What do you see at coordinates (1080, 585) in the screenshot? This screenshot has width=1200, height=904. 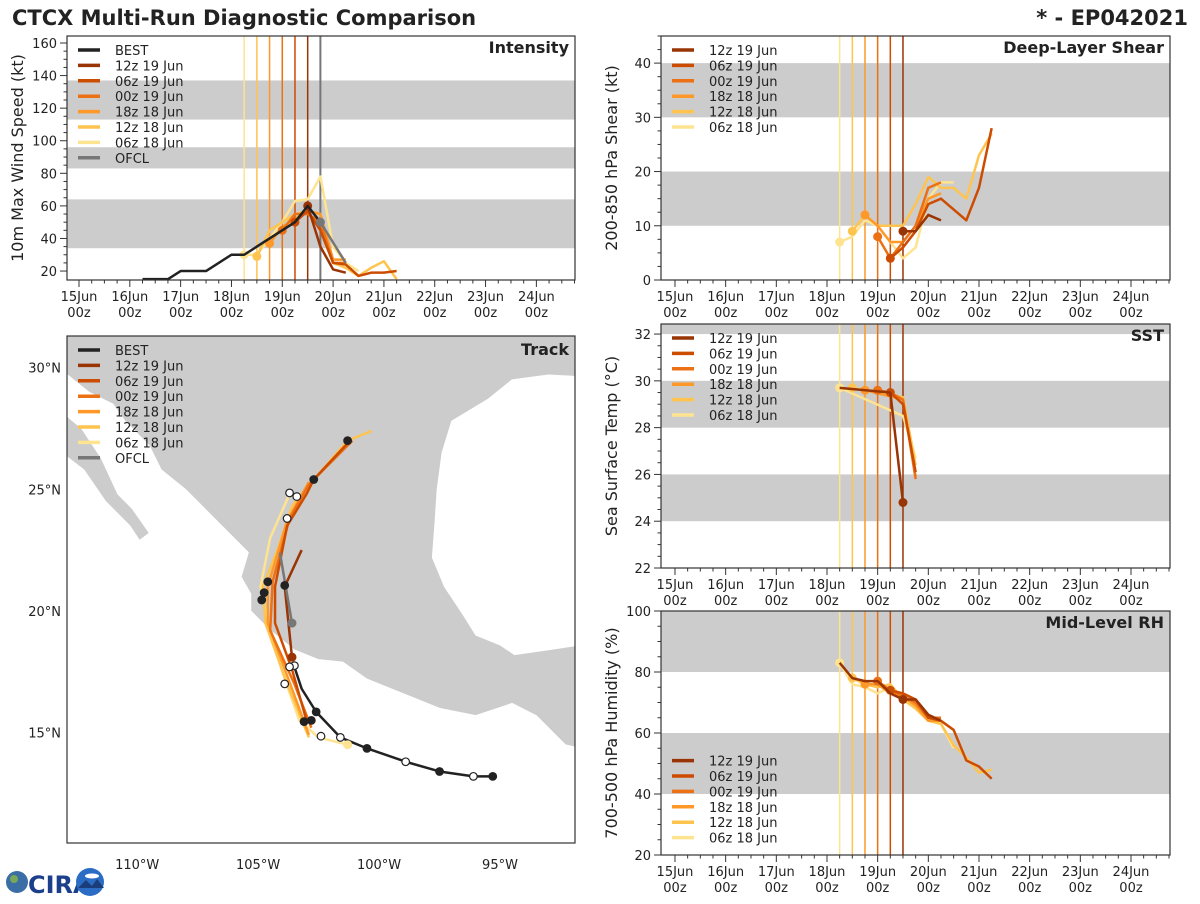 I see `x-tick-label: 23Jun` at bounding box center [1080, 585].